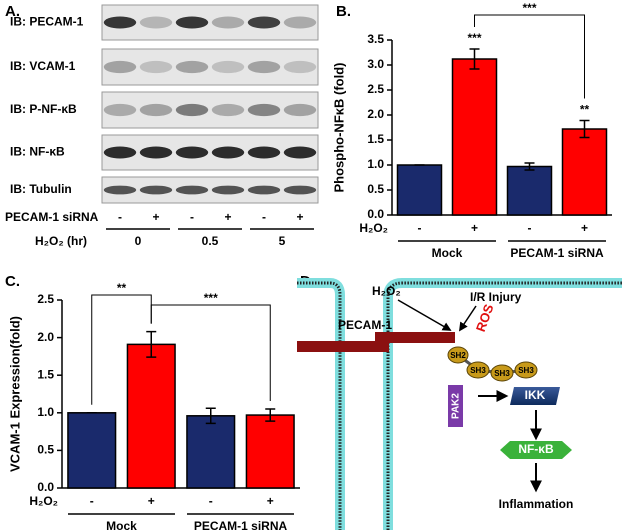  What do you see at coordinates (43, 66) in the screenshot?
I see `blot-label: IB: VCAM-1` at bounding box center [43, 66].